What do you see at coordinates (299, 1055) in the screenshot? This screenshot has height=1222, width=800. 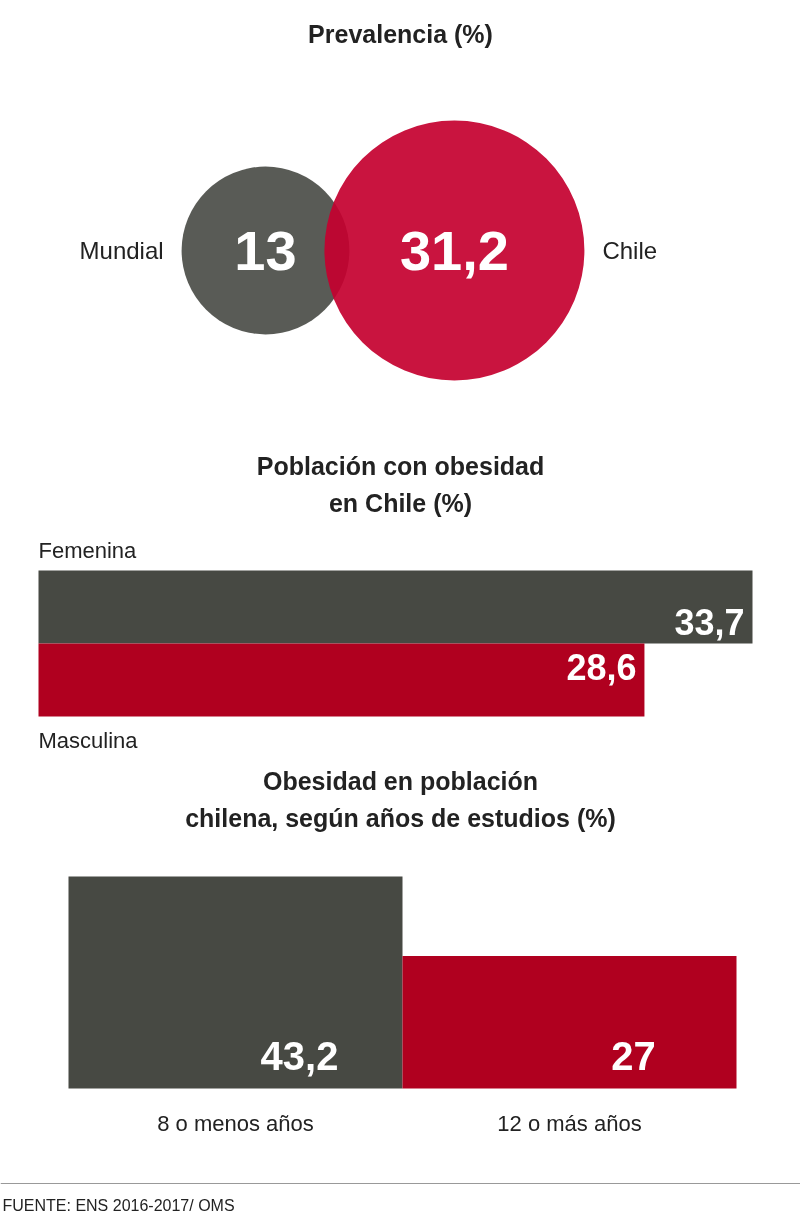 I see `data-label: 43,2` at bounding box center [299, 1055].